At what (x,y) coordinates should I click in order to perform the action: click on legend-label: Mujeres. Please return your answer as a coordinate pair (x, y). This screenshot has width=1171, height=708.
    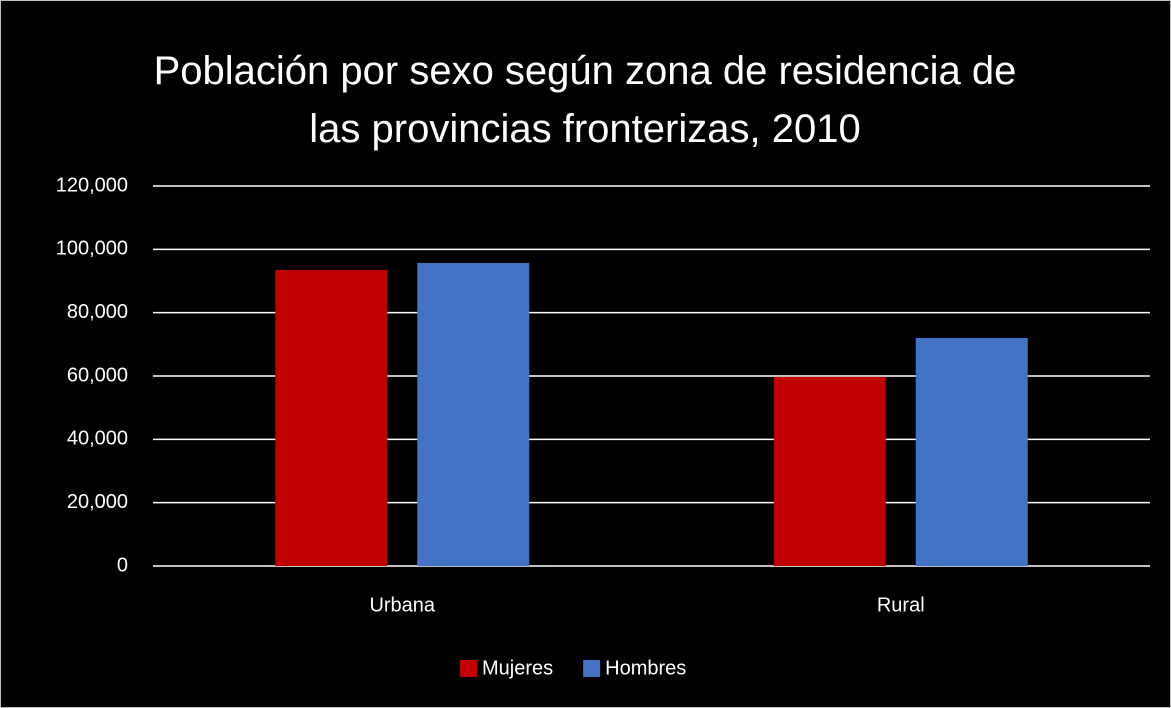
    Looking at the image, I should click on (517, 668).